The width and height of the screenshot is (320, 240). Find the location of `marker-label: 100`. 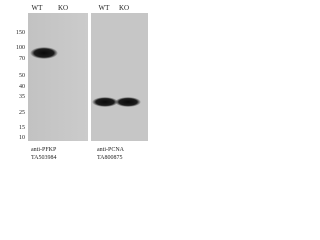

marker-label: 100 is located at coordinates (20, 48).